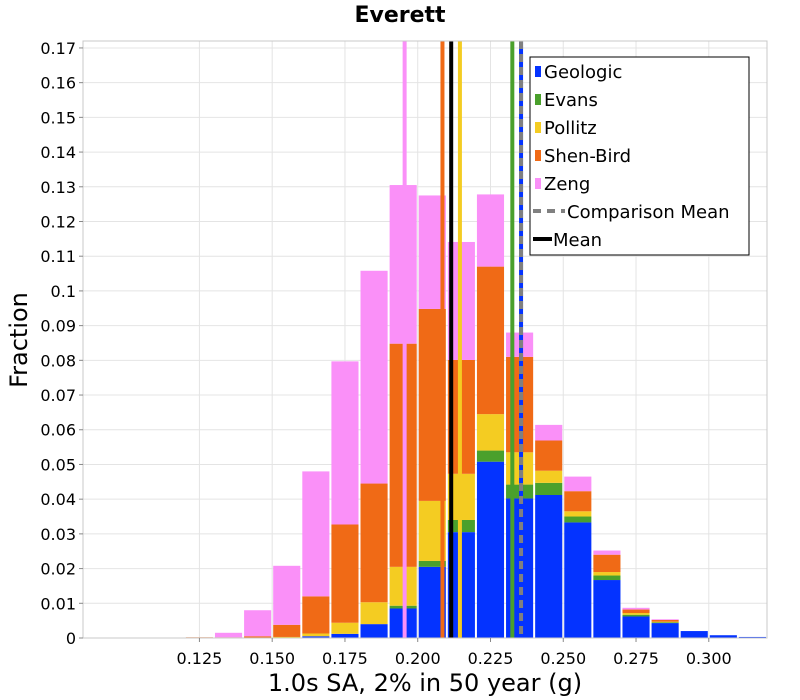  I want to click on legend-label-evans: Evans, so click(571, 100).